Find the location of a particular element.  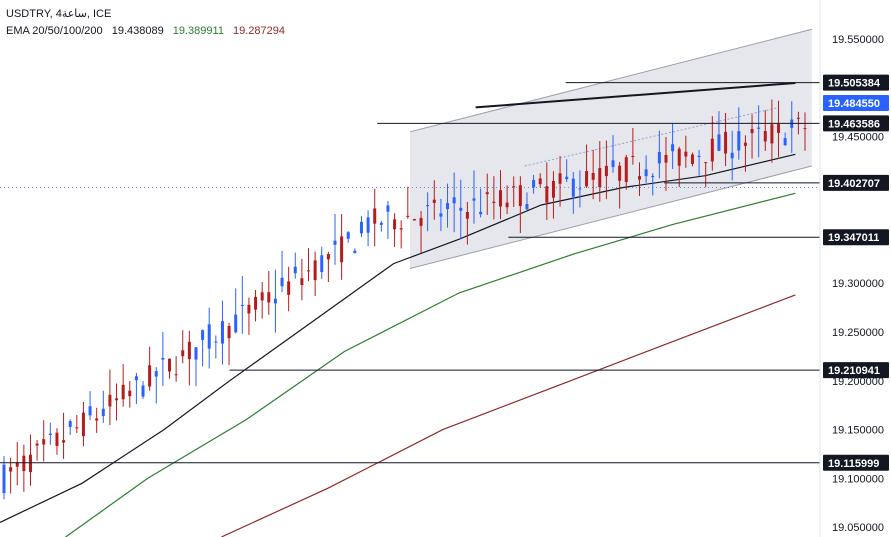

y-tick-label: 19.250000 is located at coordinates (858, 333).